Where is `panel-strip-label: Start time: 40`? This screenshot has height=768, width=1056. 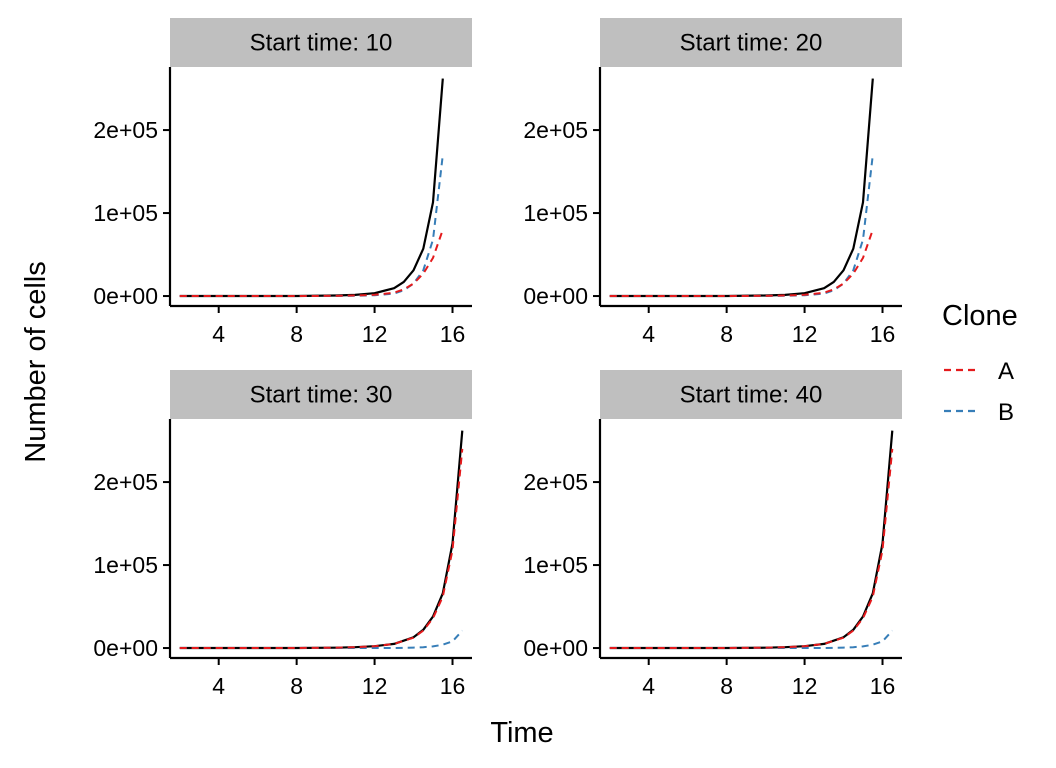 panel-strip-label: Start time: 40 is located at coordinates (751, 395).